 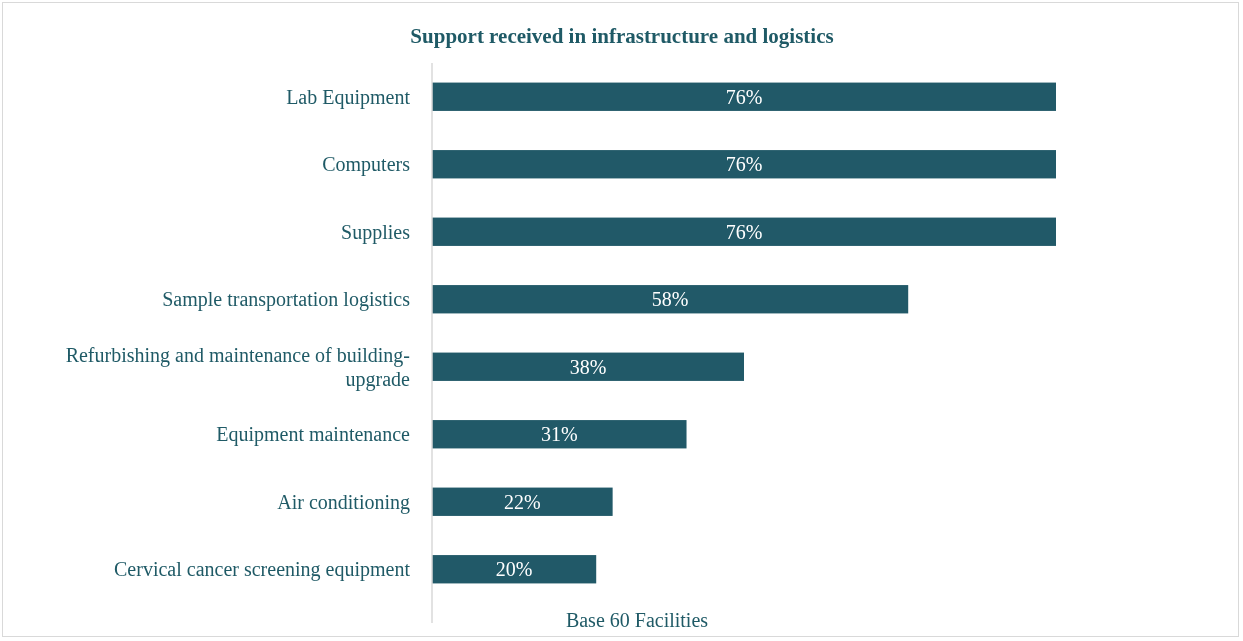 I want to click on y-tick-label: Lab Equipment, so click(x=348, y=97).